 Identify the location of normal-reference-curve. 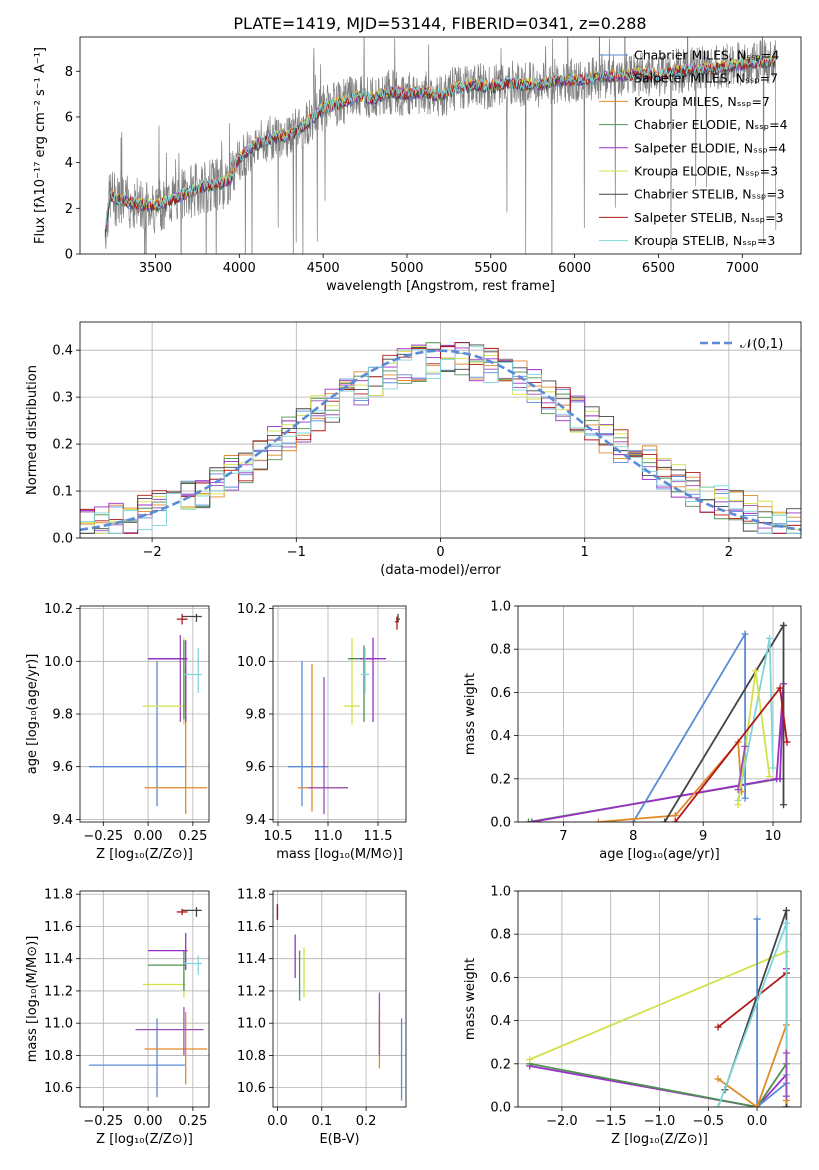
(440, 440).